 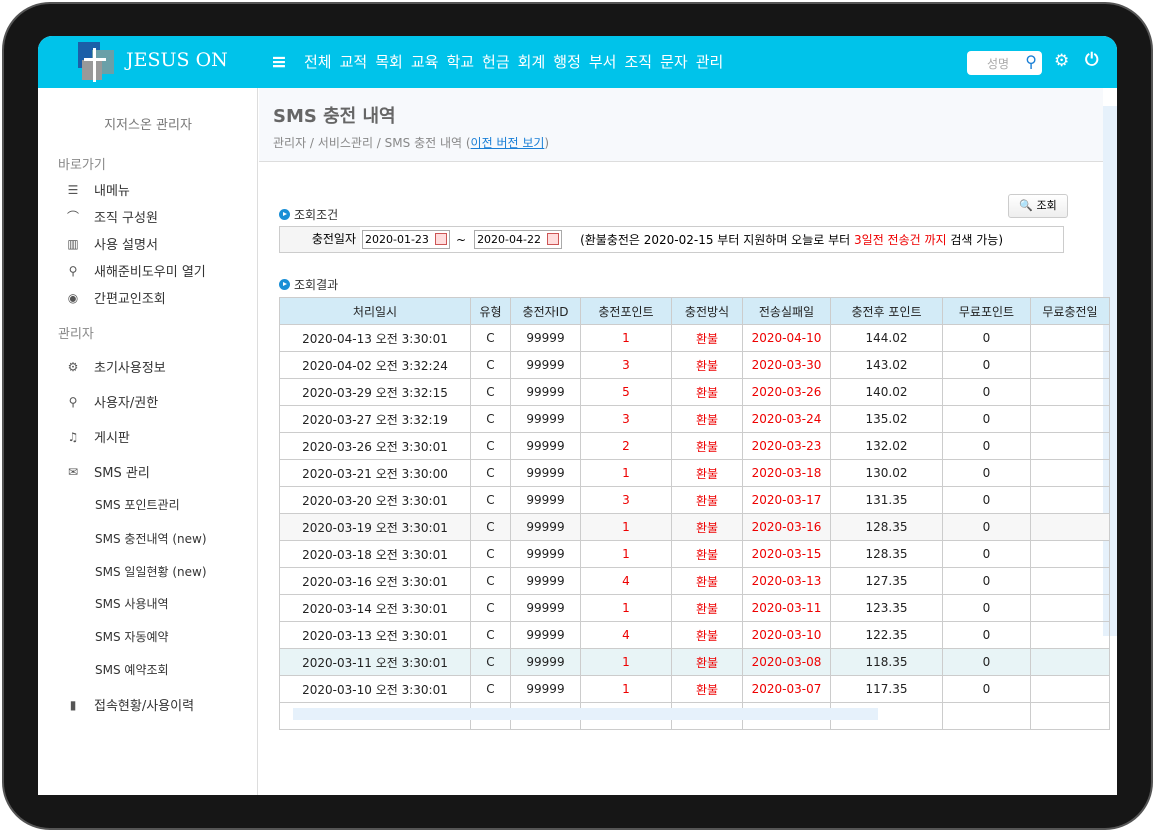 I want to click on table-cell: 118.35, so click(x=886, y=662).